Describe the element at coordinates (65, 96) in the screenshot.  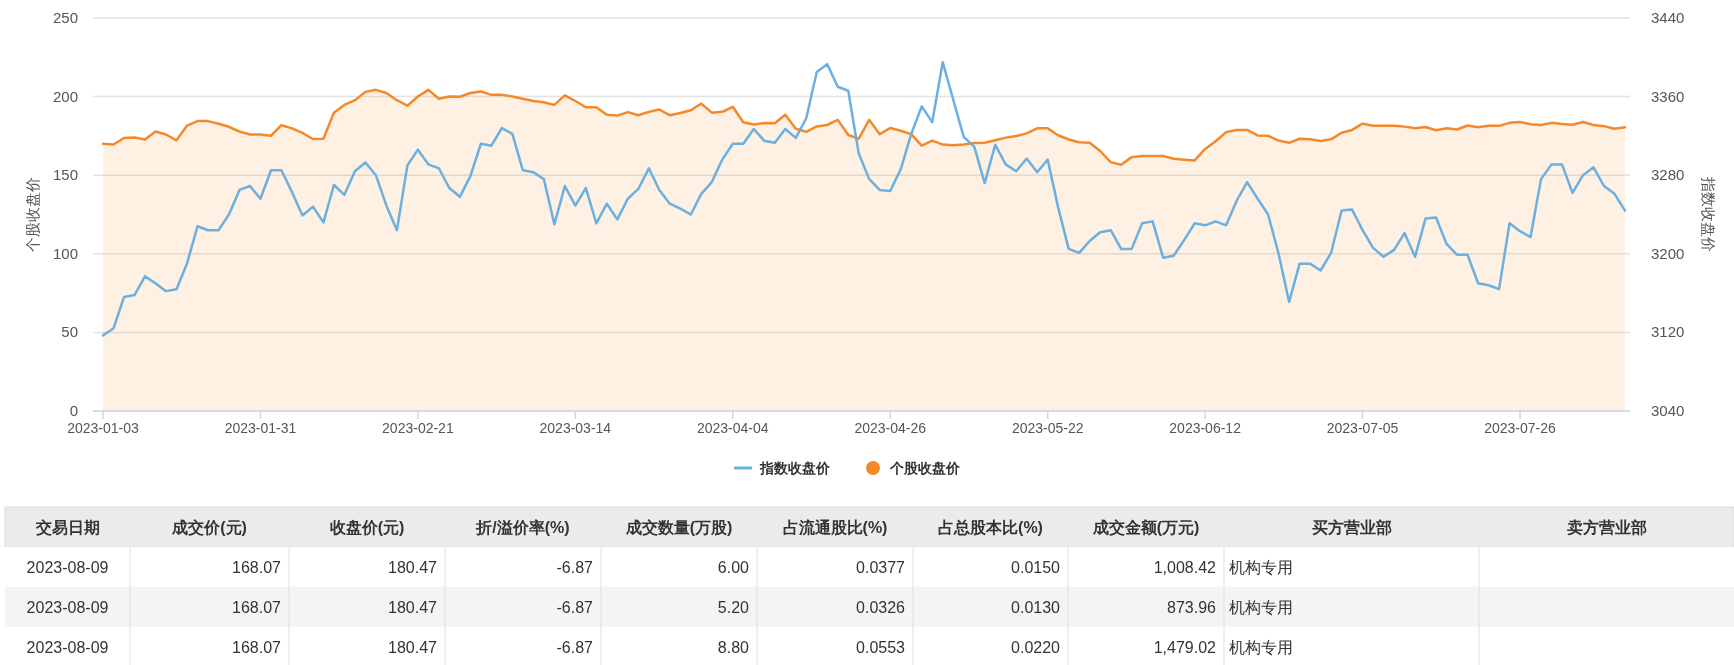
I see `y-tick-label: 200` at that location.